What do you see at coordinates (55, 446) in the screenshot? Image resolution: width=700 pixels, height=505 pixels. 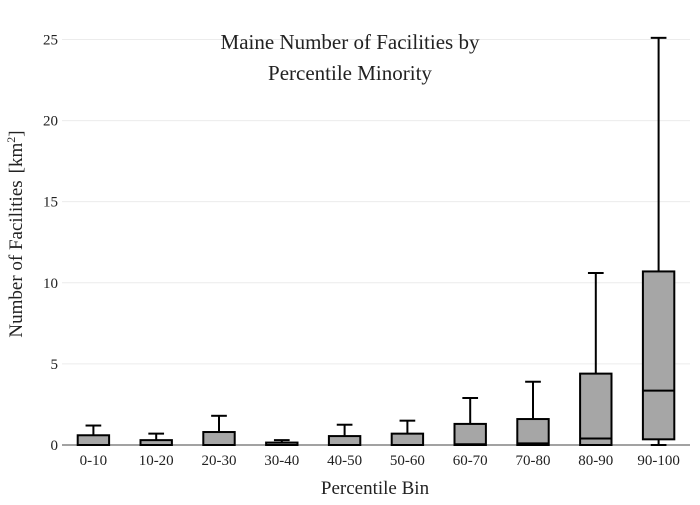 I see `y-tick-label: 0` at bounding box center [55, 446].